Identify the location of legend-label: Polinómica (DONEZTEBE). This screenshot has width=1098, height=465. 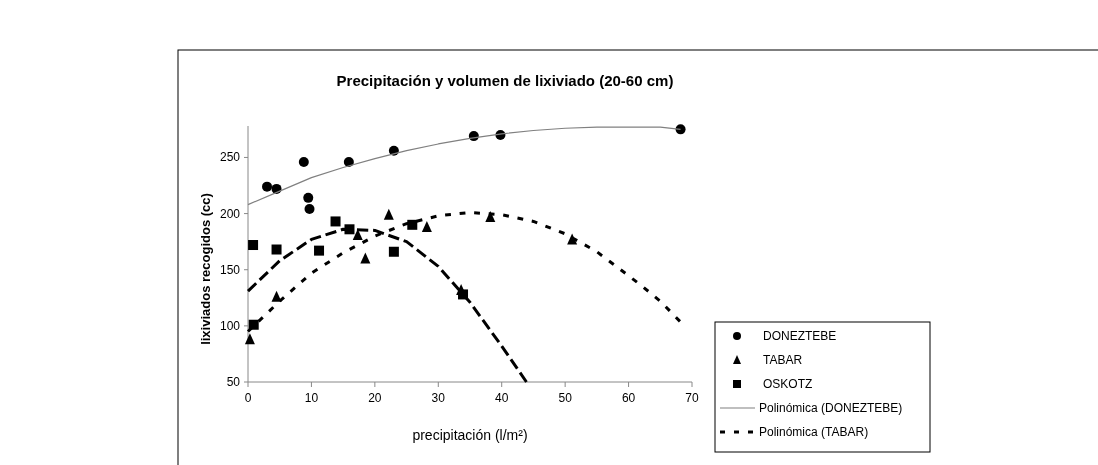
(831, 408).